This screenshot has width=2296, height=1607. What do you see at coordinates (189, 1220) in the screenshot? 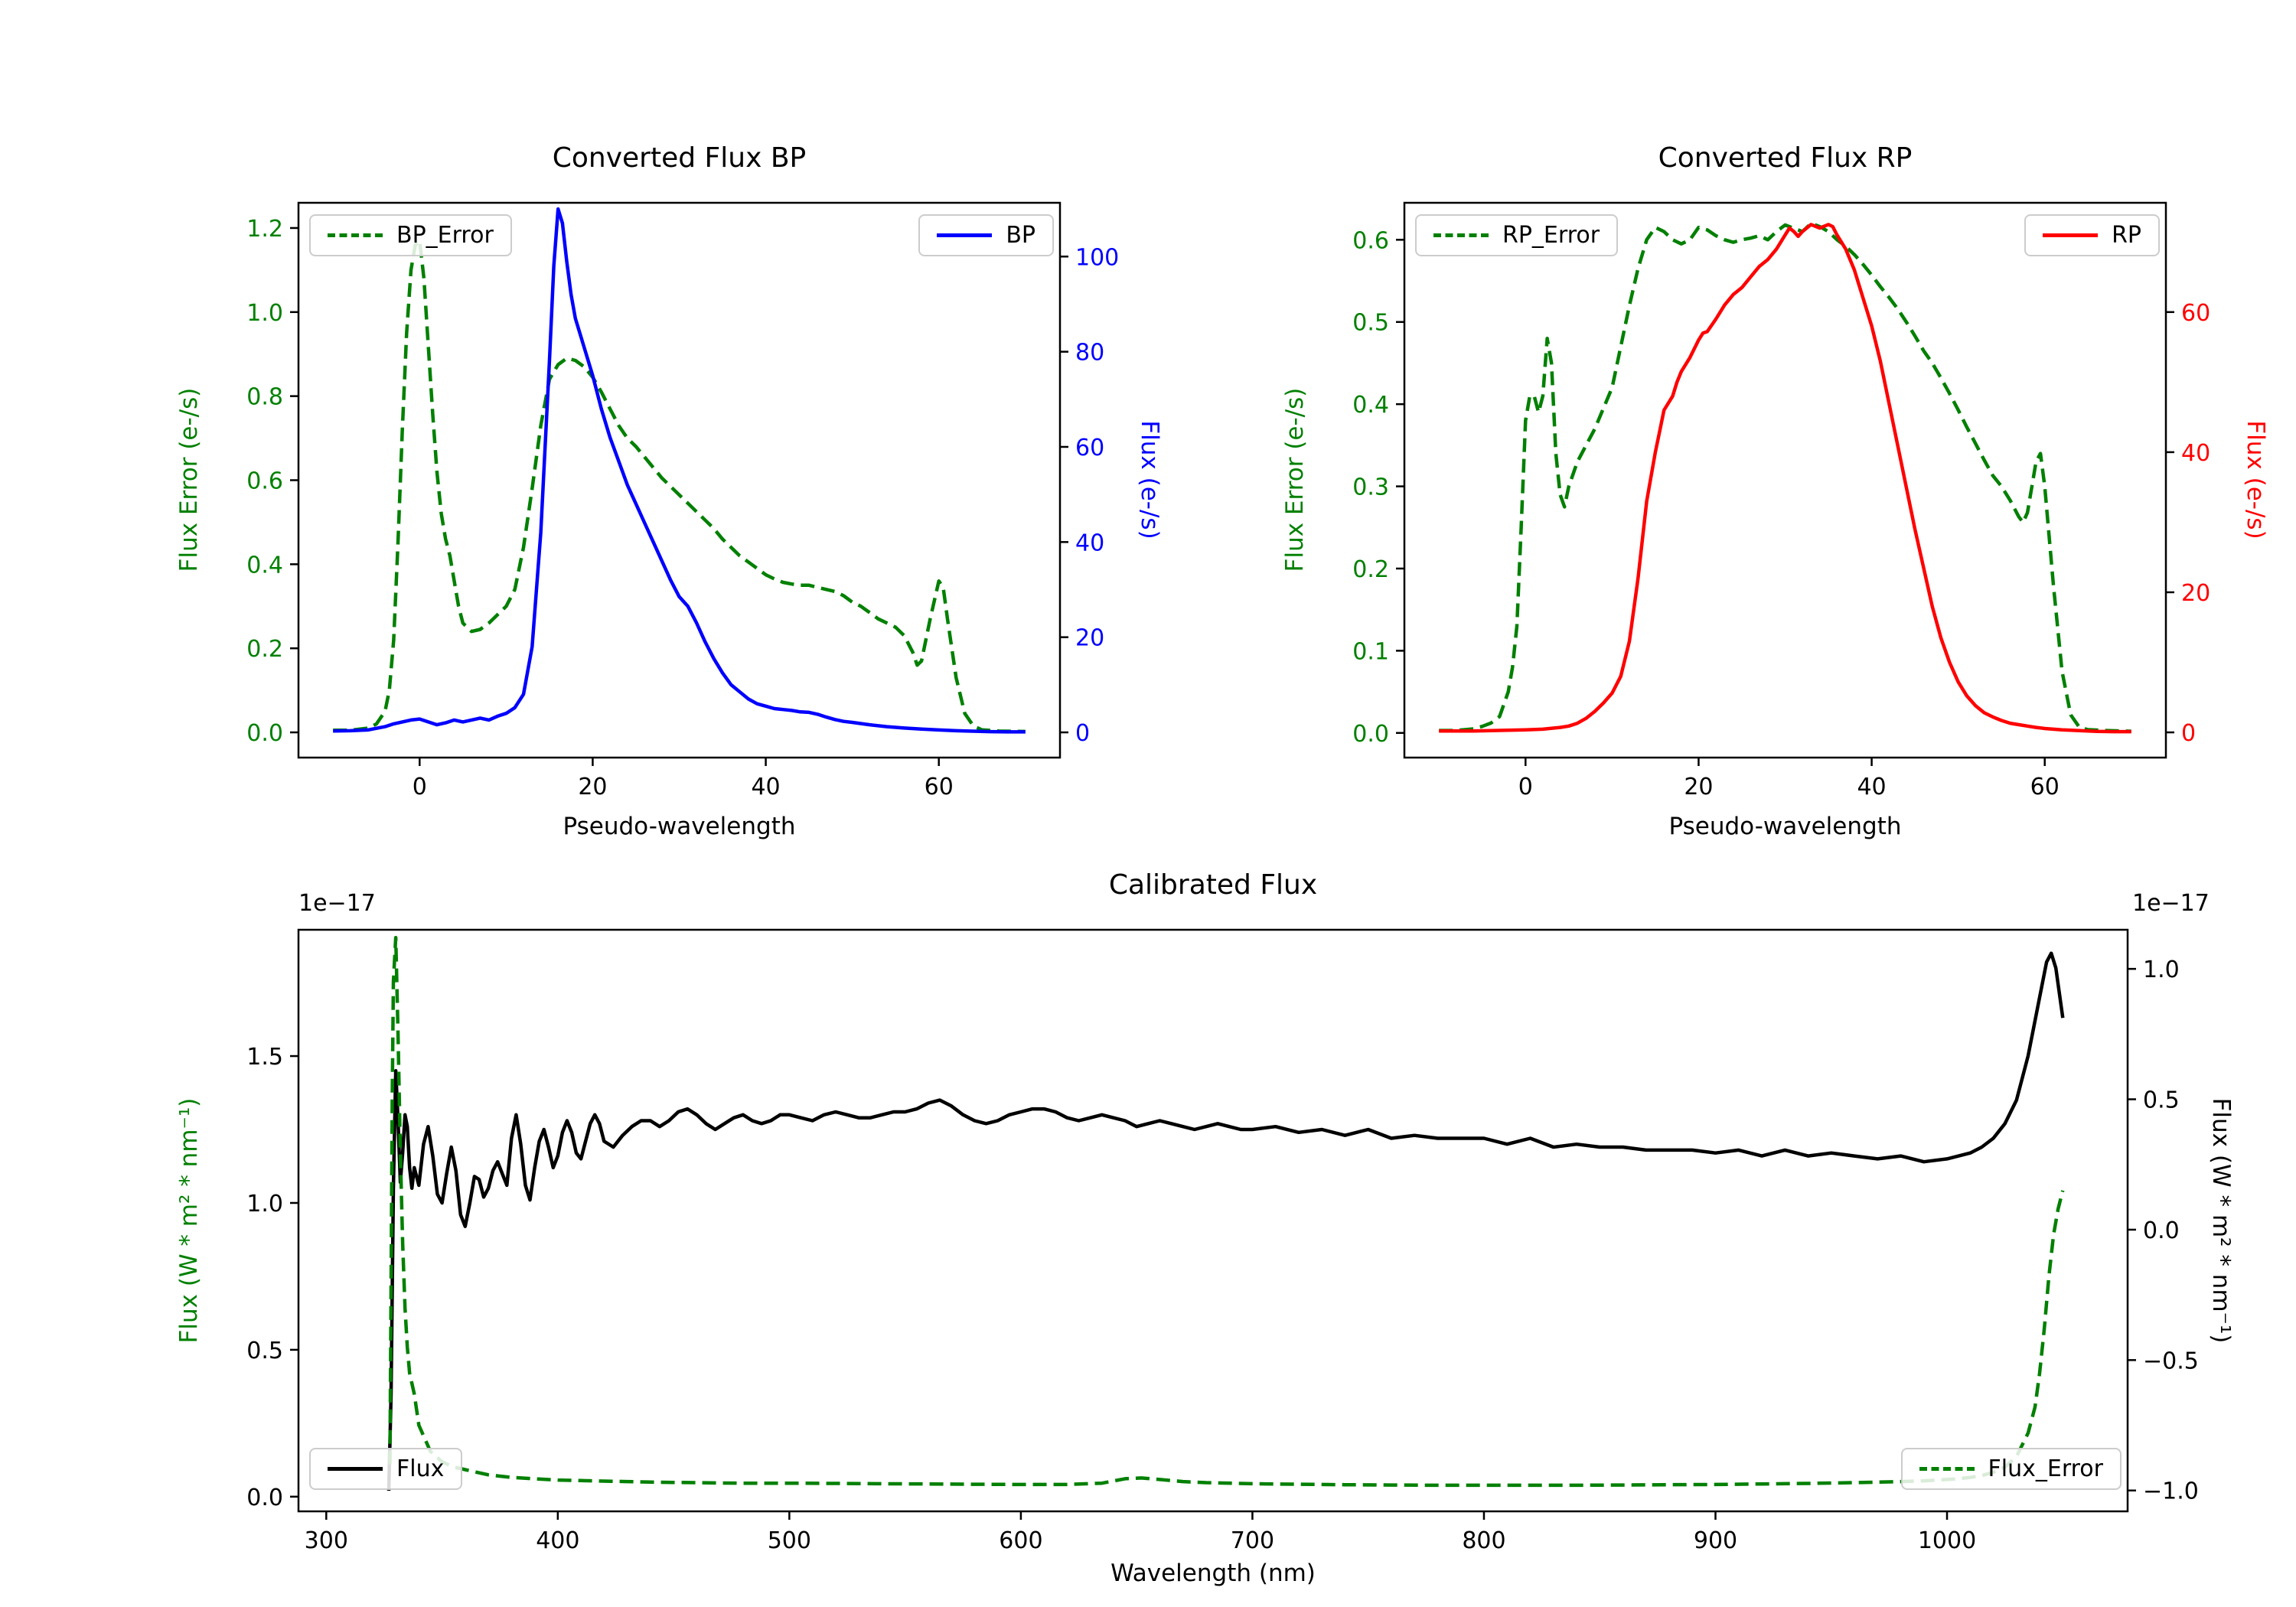
I see `y-axis-label-cal-flux: Flux (W * m² * nm⁻¹)` at bounding box center [189, 1220].